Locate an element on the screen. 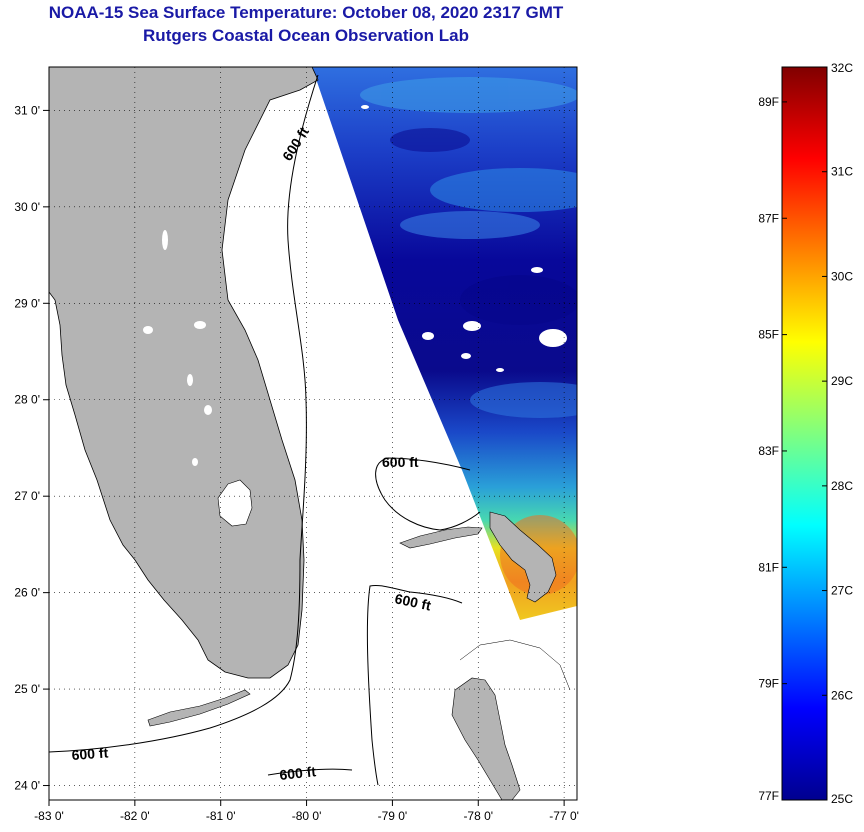 The height and width of the screenshot is (832, 864). x-tick-label: -82 0' is located at coordinates (135, 816).